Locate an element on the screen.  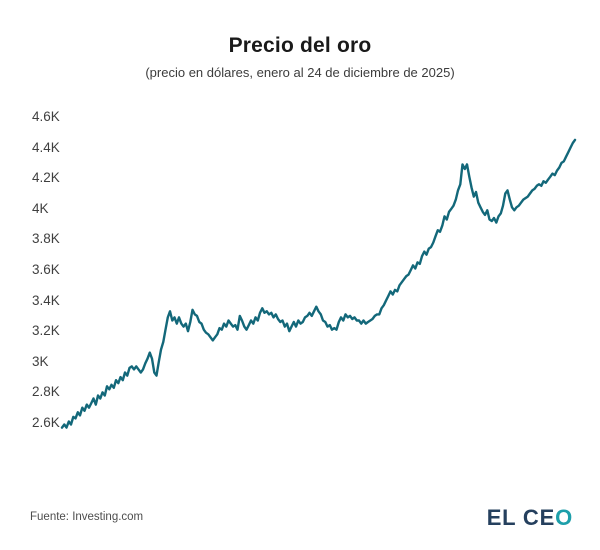
elceo-logo: EL CEO is located at coordinates (530, 518).